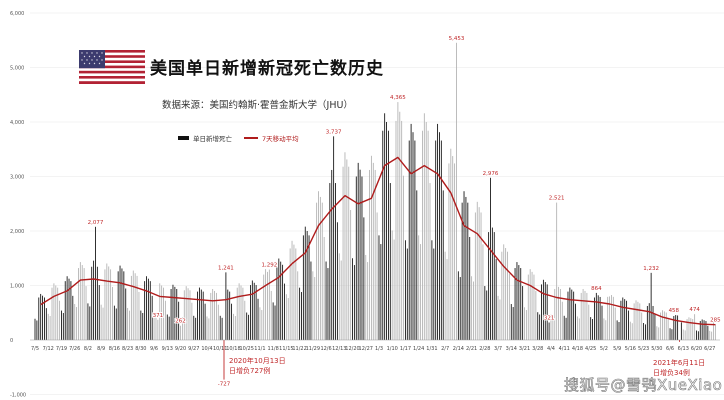 The height and width of the screenshot is (400, 724). Describe the element at coordinates (280, 139) in the screenshot. I see `legend-ma-label: 7天移动平均` at that location.